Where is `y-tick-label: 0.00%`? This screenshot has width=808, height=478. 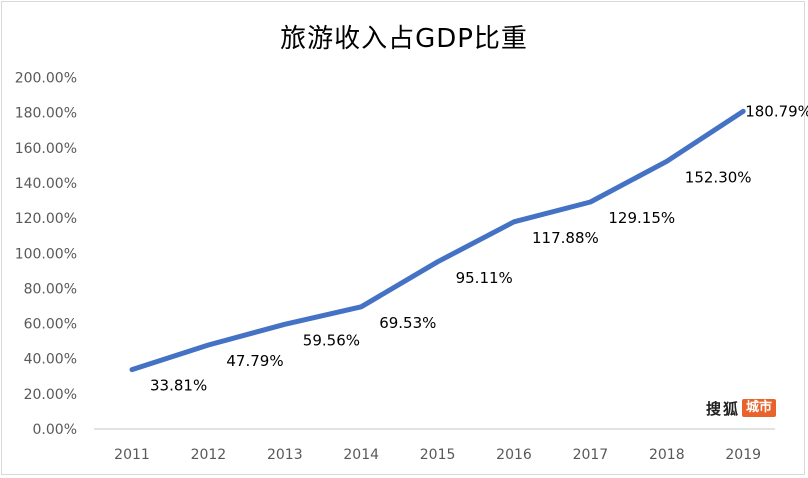 y-tick-label: 0.00% is located at coordinates (55, 430).